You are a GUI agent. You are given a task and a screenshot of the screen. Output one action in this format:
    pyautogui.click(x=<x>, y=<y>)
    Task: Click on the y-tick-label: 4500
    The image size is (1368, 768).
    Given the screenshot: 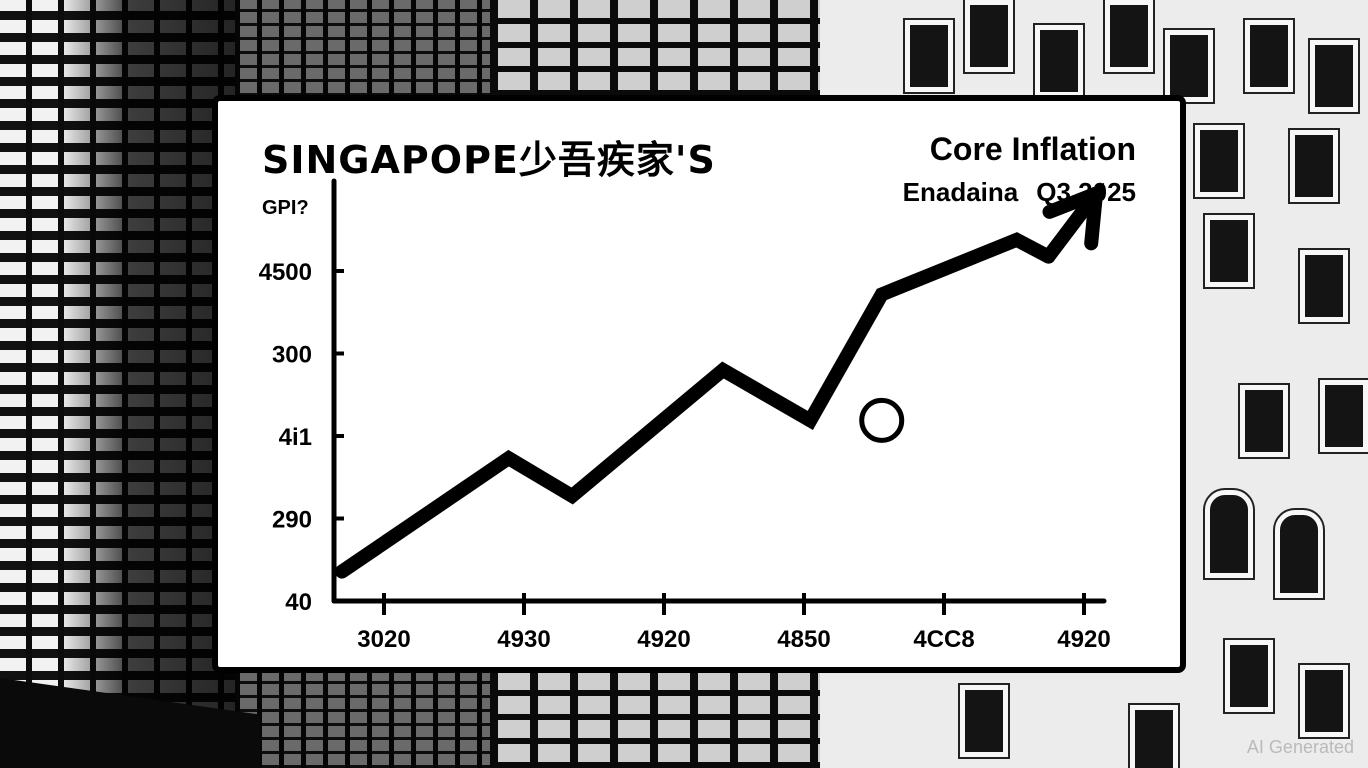 What is the action you would take?
    pyautogui.click(x=285, y=272)
    